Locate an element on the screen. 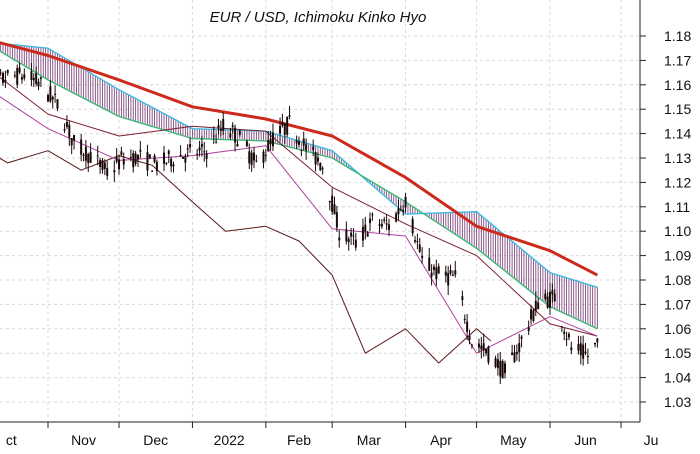  y-tick-label: 1.11 is located at coordinates (677, 207).